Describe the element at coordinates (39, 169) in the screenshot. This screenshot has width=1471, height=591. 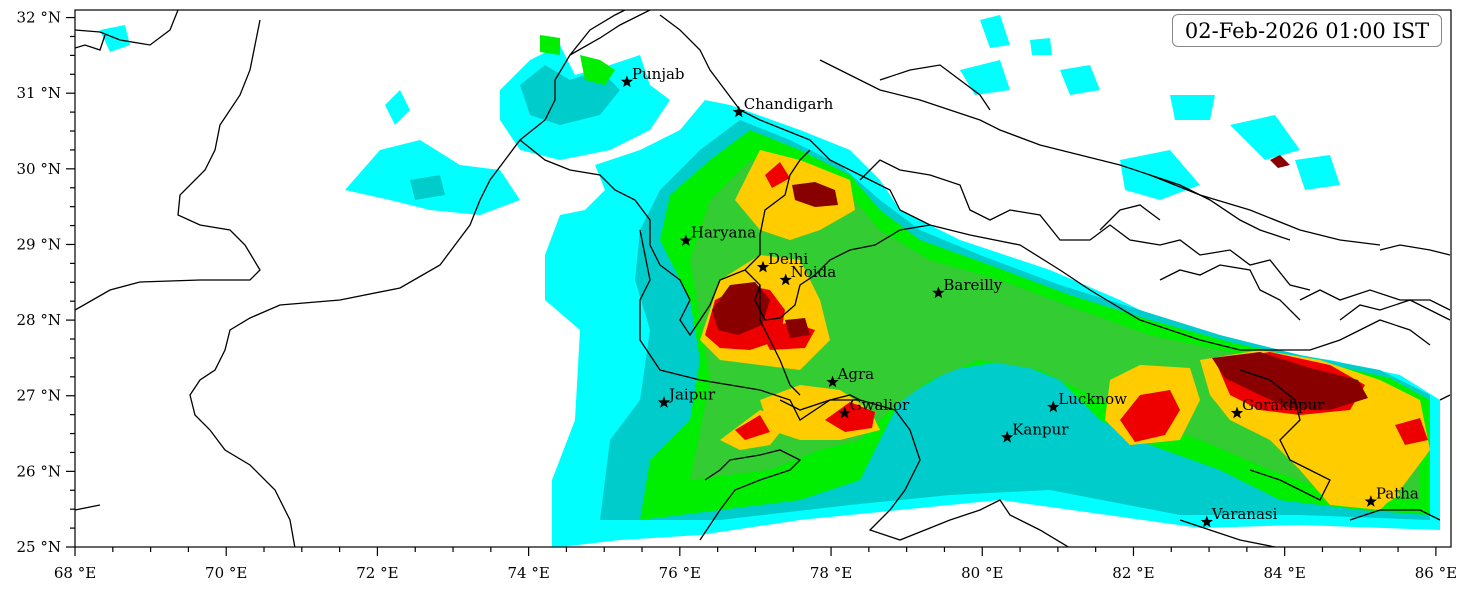
I see `y-tick-label: 30 °N` at that location.